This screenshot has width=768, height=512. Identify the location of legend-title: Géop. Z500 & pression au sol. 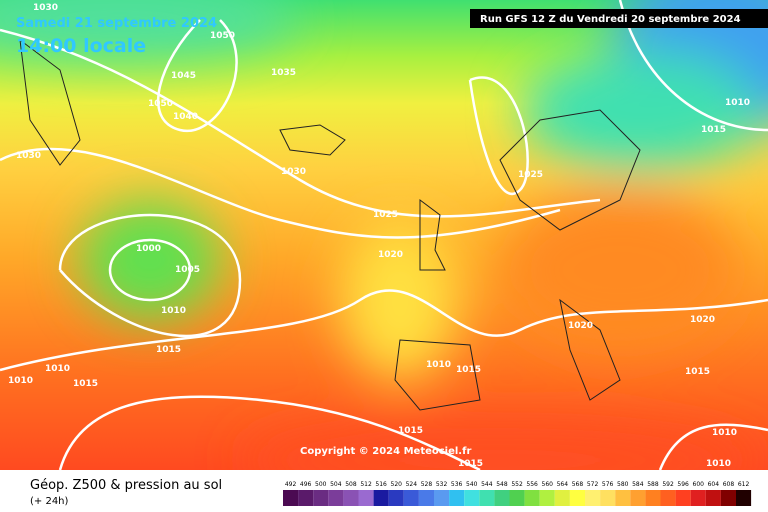
(126, 485).